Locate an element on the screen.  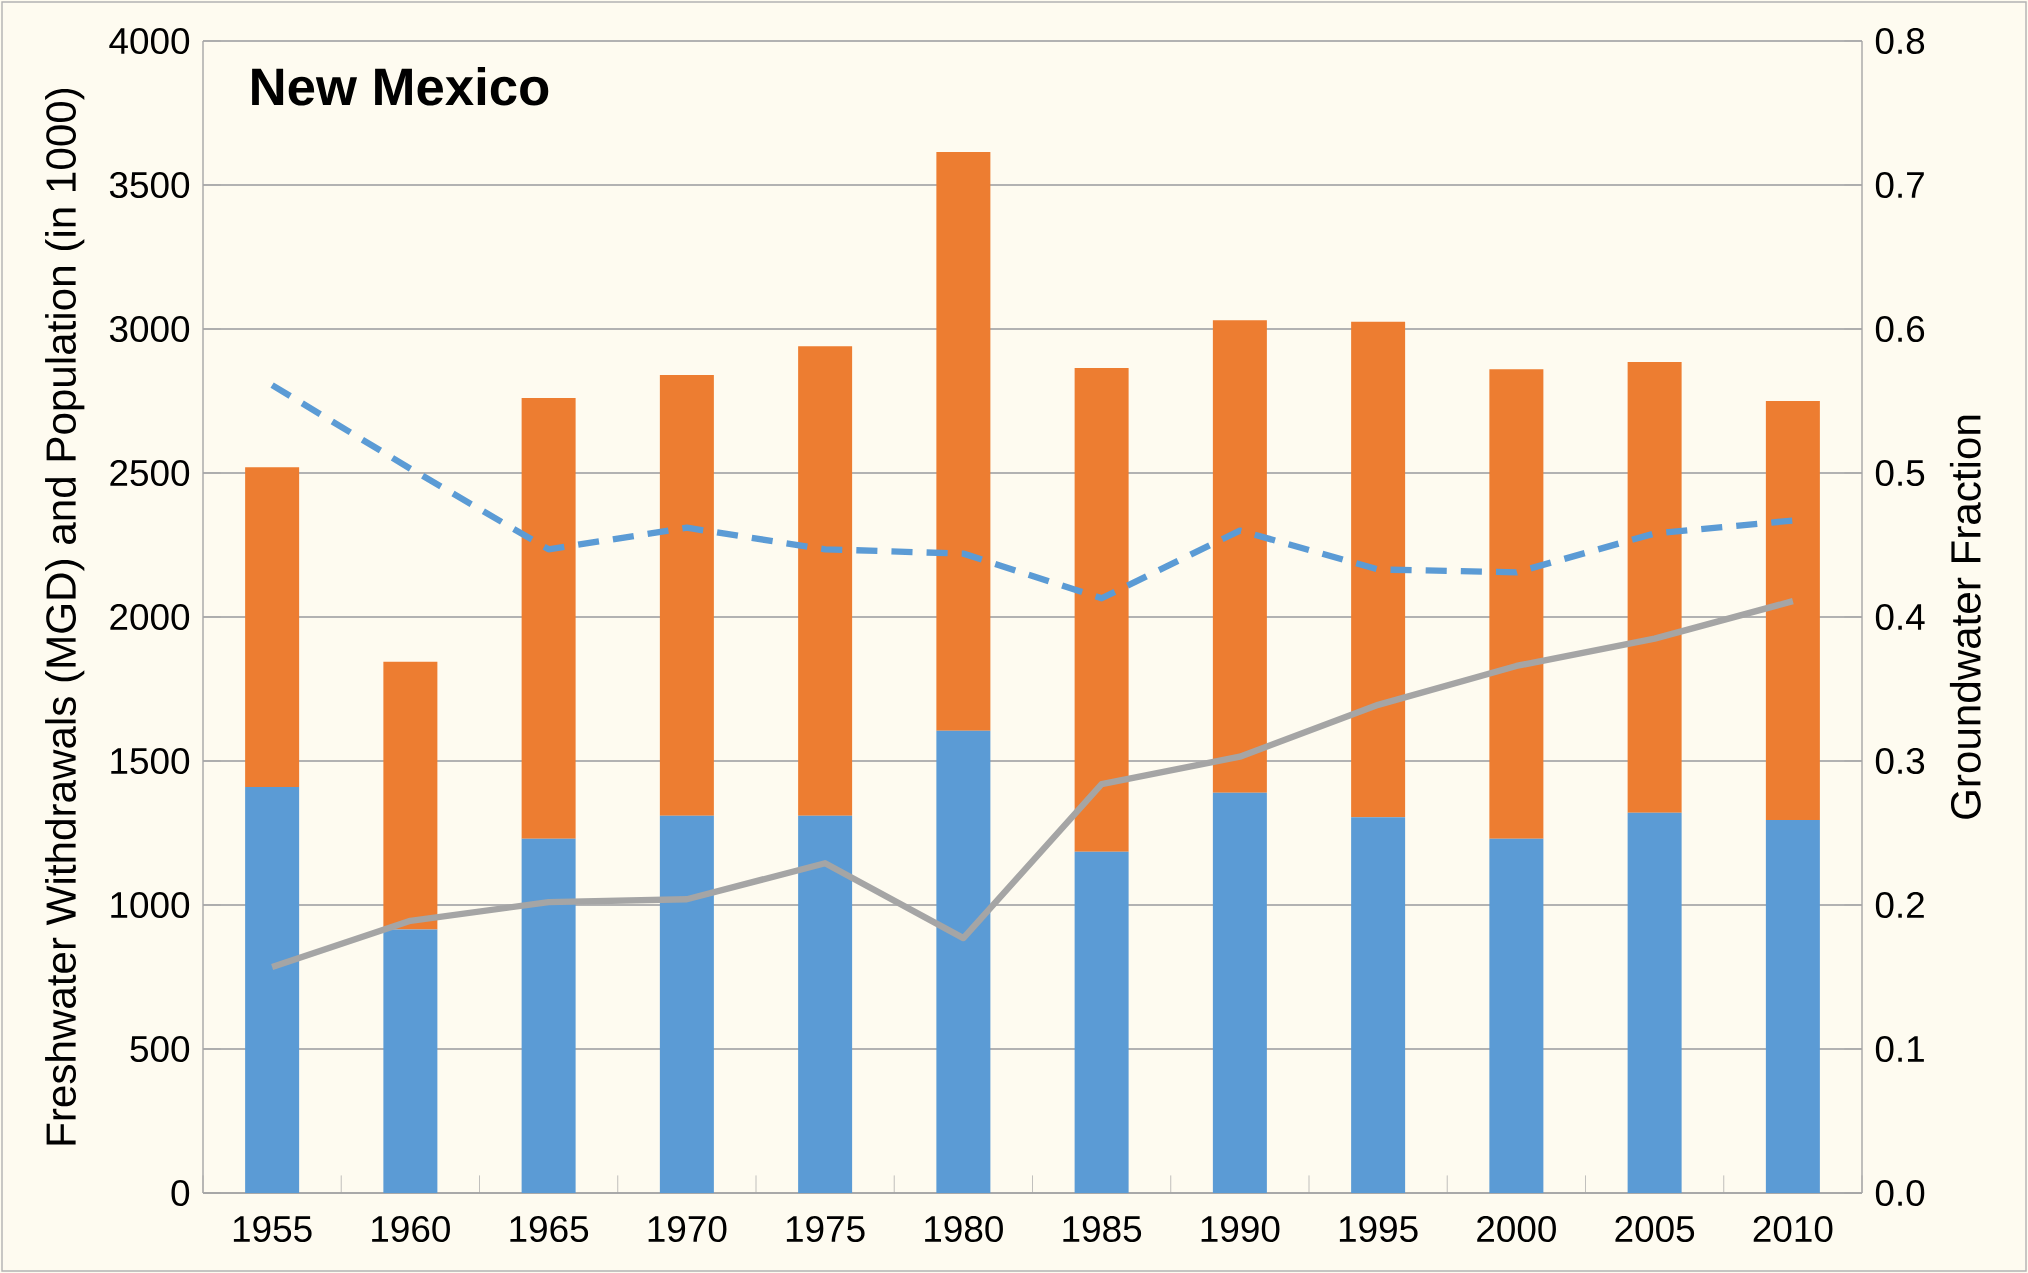
x-tick-label: 1995 is located at coordinates (1378, 1229).